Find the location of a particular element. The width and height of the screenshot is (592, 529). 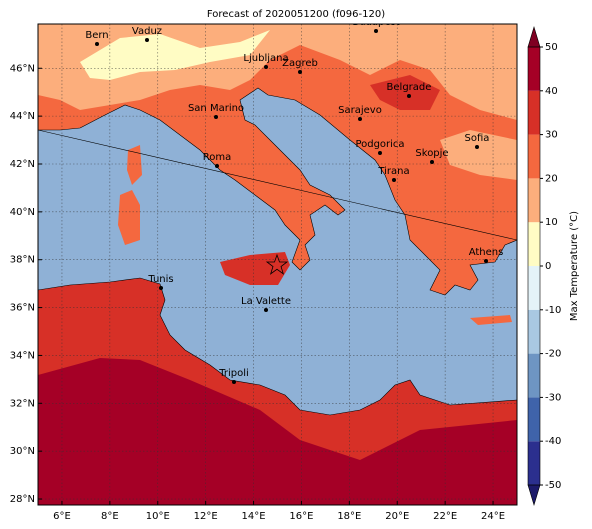

land-hot is located at coordinates (405, 92).